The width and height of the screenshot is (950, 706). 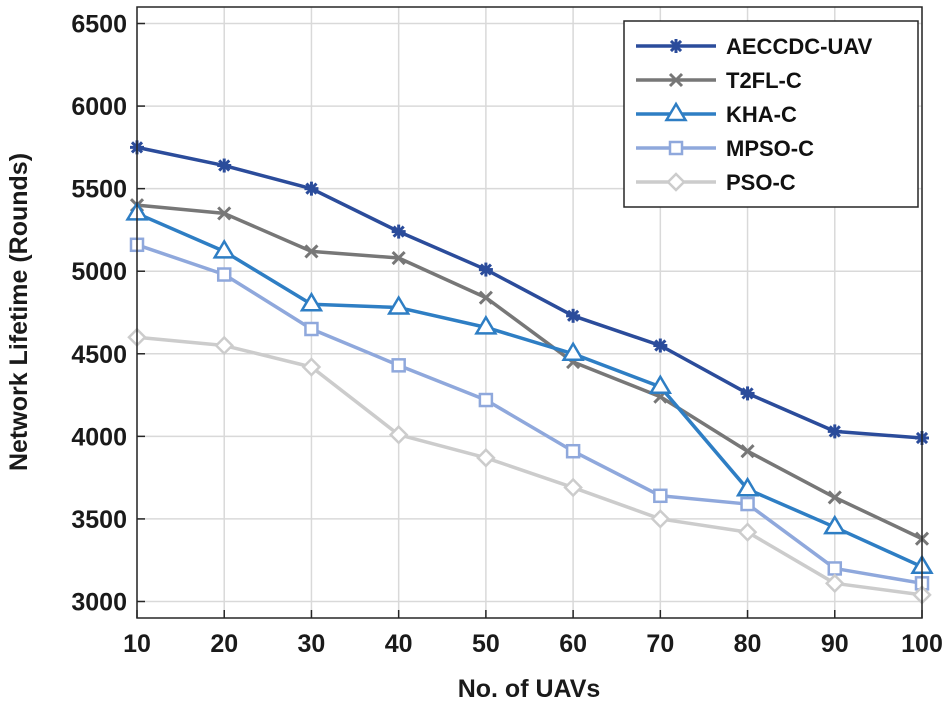 What do you see at coordinates (716, 114) in the screenshot?
I see `legend-item: KHA-C` at bounding box center [716, 114].